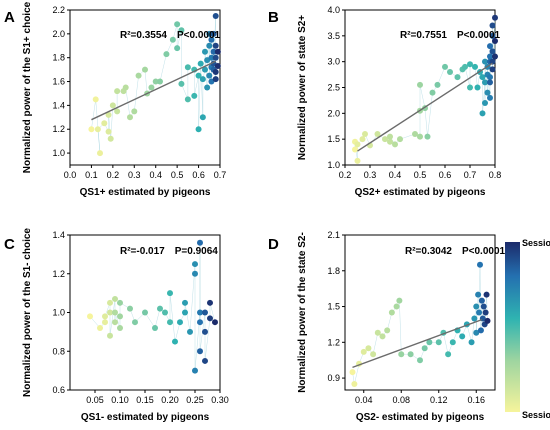 Image resolution: width=550 pixels, height=430 pixels. What do you see at coordinates (142, 251) in the screenshot?
I see `r-squared: R²=-0.017` at bounding box center [142, 251].